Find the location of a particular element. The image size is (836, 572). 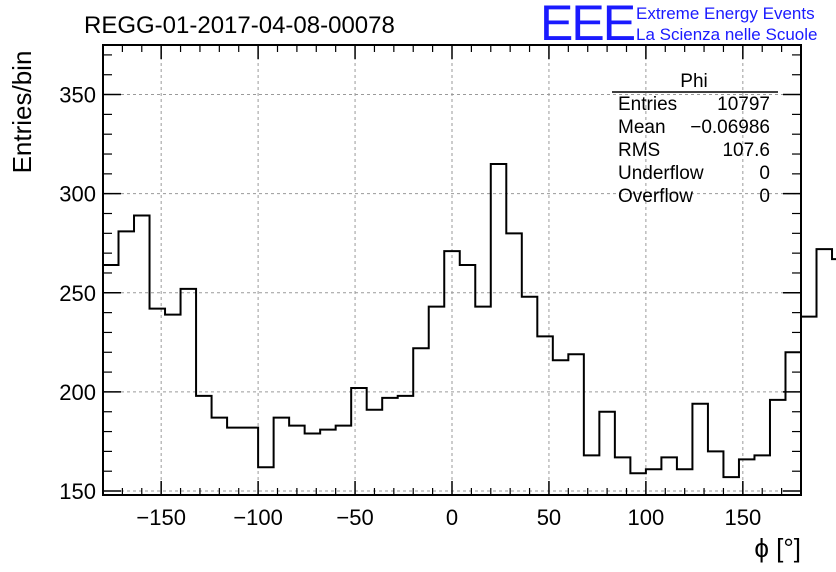

stats-row-label: Underflow is located at coordinates (661, 173).